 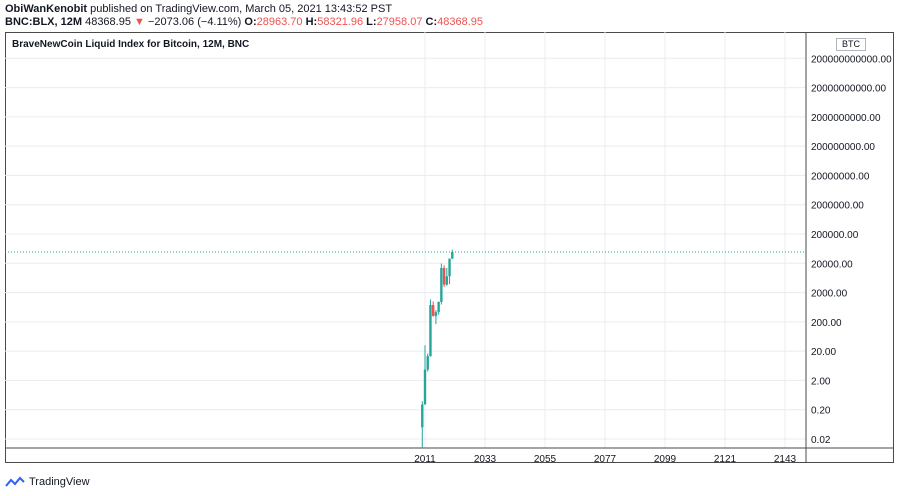 I want to click on currency-tag: BTC, so click(x=851, y=44).